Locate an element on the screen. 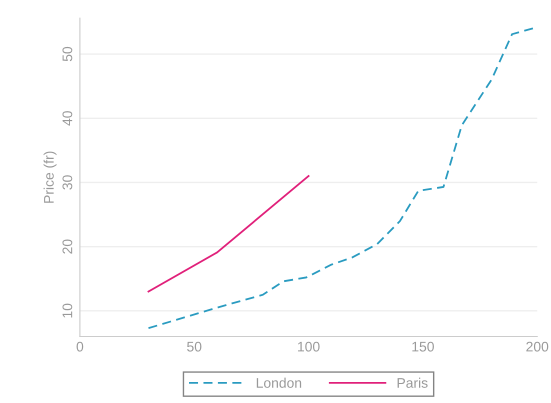  x-tick-label: 0 is located at coordinates (80, 347).